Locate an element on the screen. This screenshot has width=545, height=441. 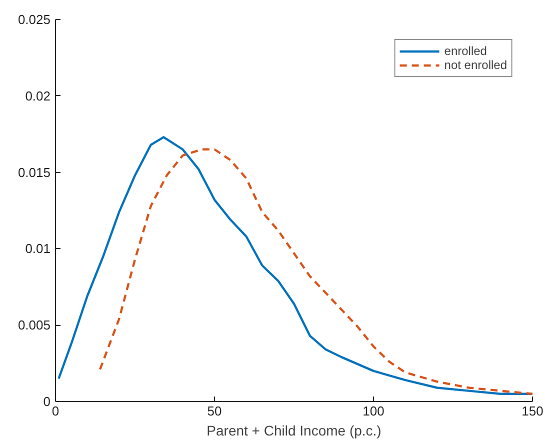
legend-label: not enrolled is located at coordinates (475, 65).